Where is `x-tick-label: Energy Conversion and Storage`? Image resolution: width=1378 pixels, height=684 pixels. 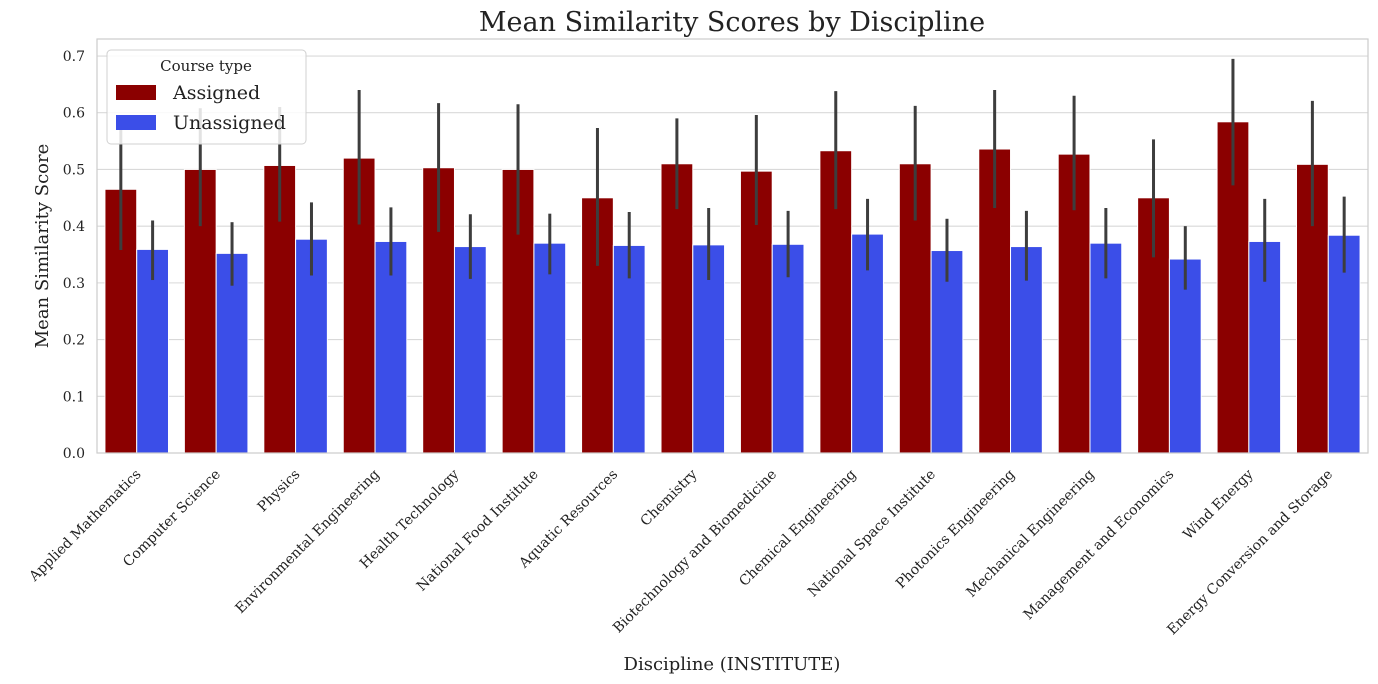 x-tick-label: Energy Conversion and Storage is located at coordinates (1250, 553).